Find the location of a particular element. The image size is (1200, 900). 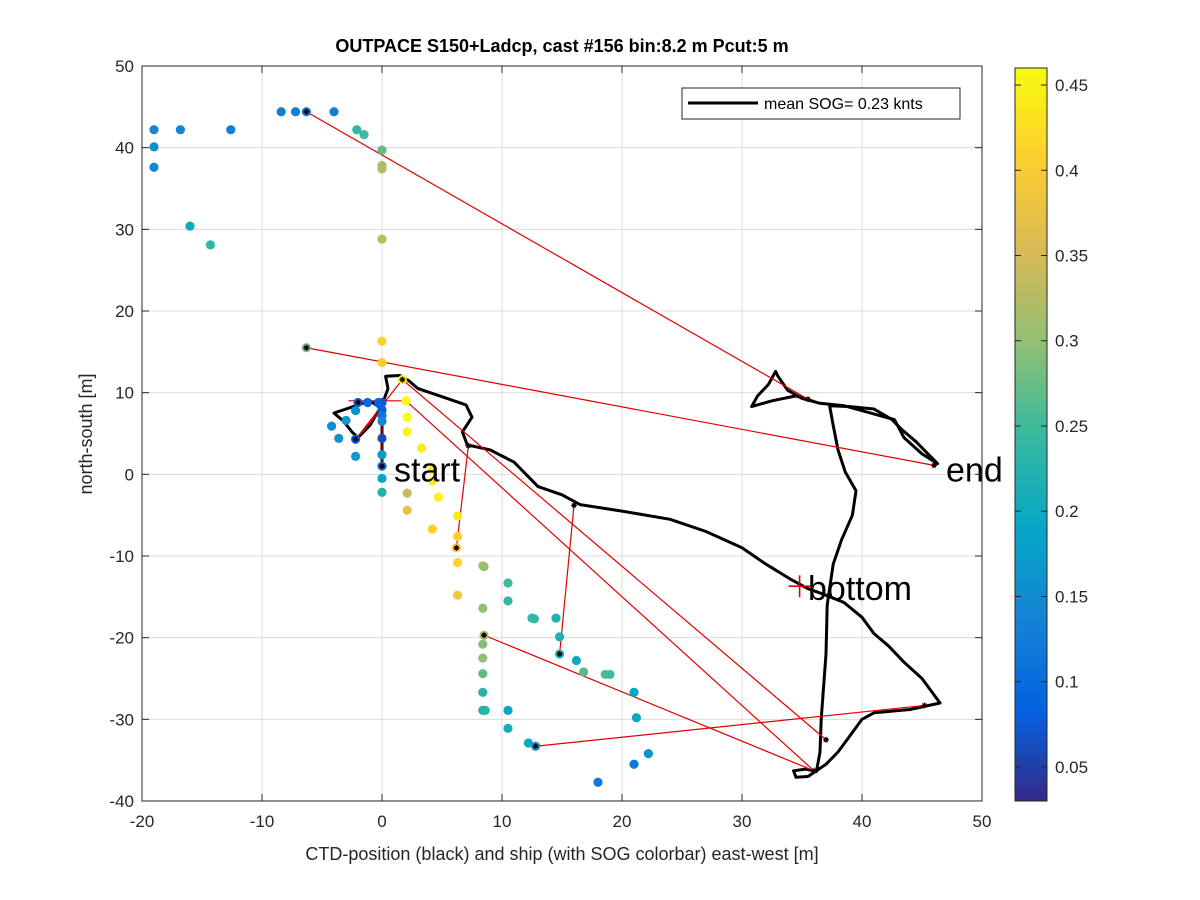

x-tick-label: 50 is located at coordinates (982, 821).